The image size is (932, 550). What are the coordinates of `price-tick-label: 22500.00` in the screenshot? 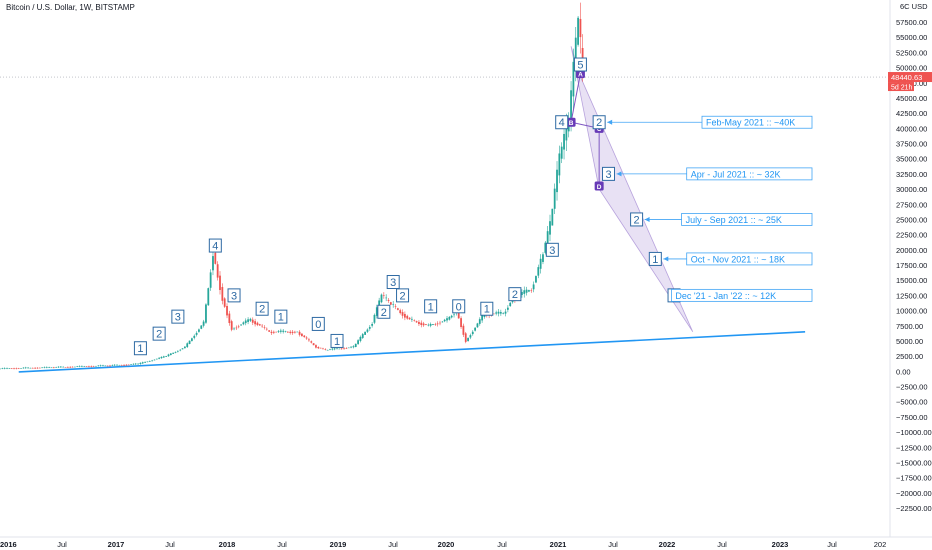 It's located at (911, 235).